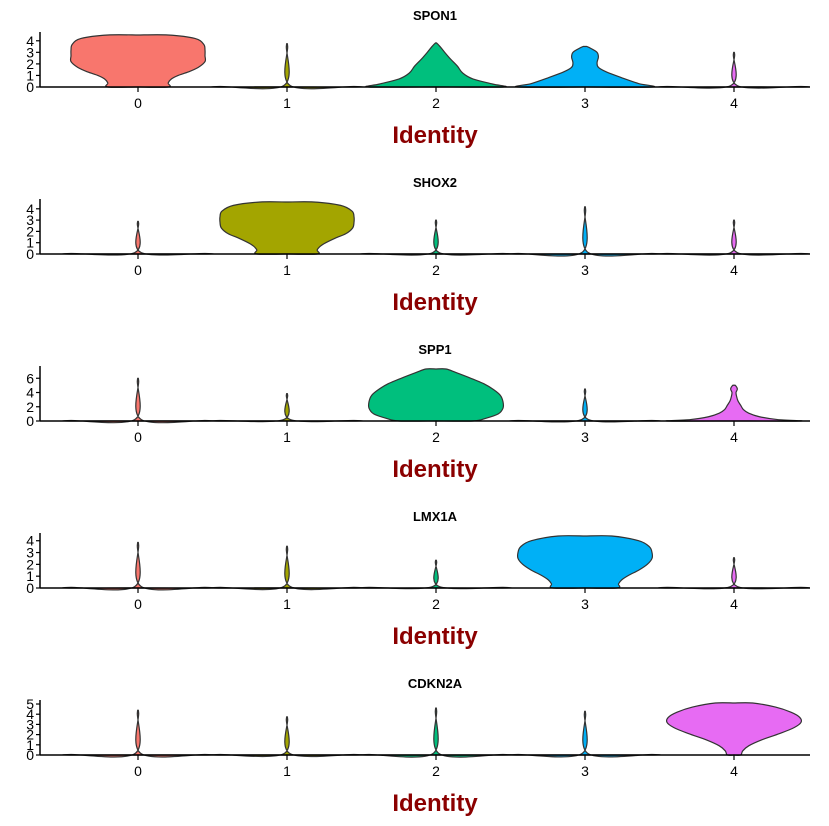 The image size is (829, 826). Describe the element at coordinates (435, 182) in the screenshot. I see `panel-title: SHOX2` at that location.